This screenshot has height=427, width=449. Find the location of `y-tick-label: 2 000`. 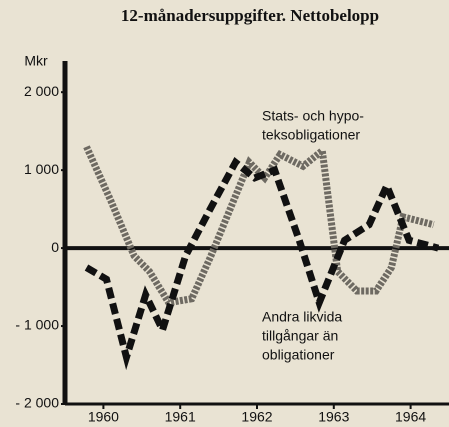

y-tick-label: 2 000 is located at coordinates (41, 91).